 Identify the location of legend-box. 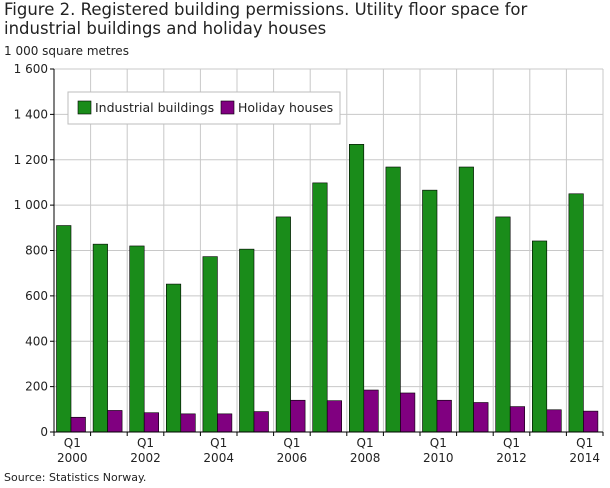
(204, 108).